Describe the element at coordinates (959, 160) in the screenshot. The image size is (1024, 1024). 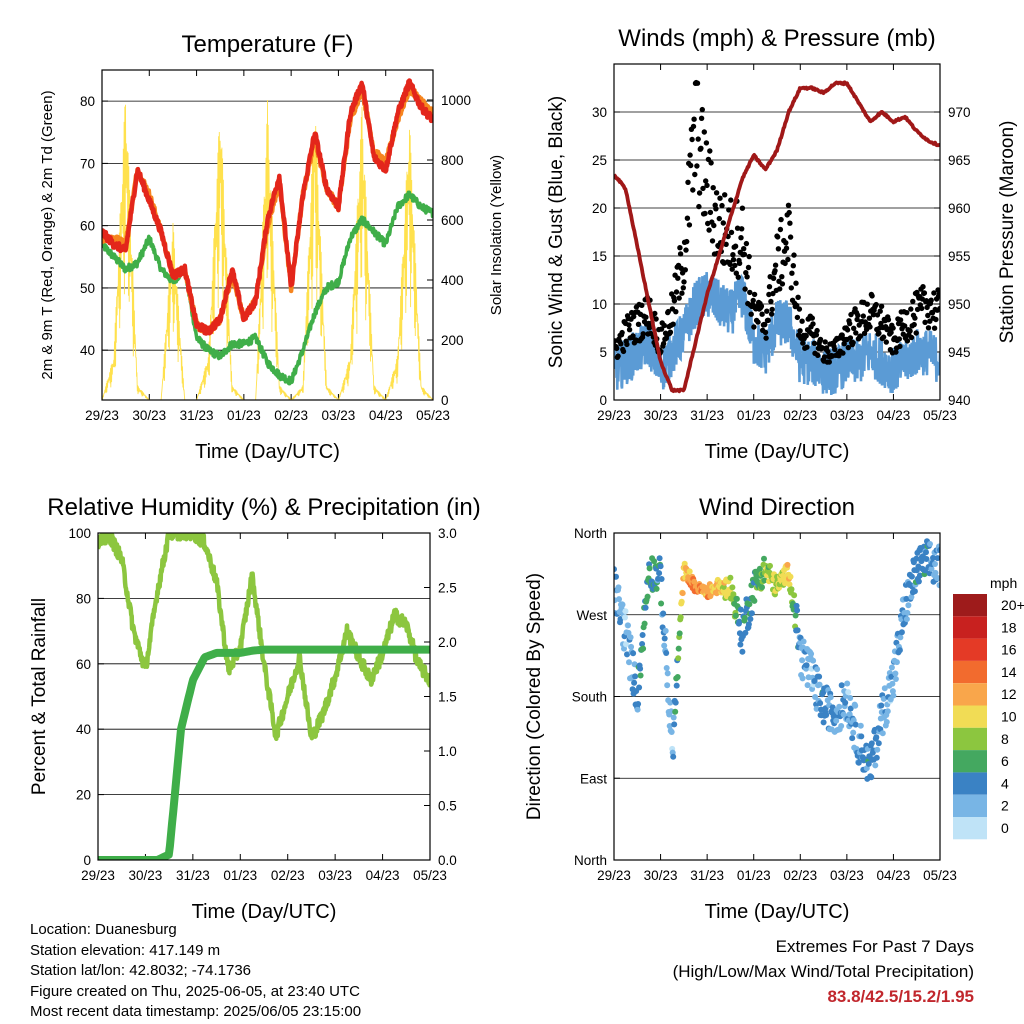
I see `y2-tick-label: 965` at that location.